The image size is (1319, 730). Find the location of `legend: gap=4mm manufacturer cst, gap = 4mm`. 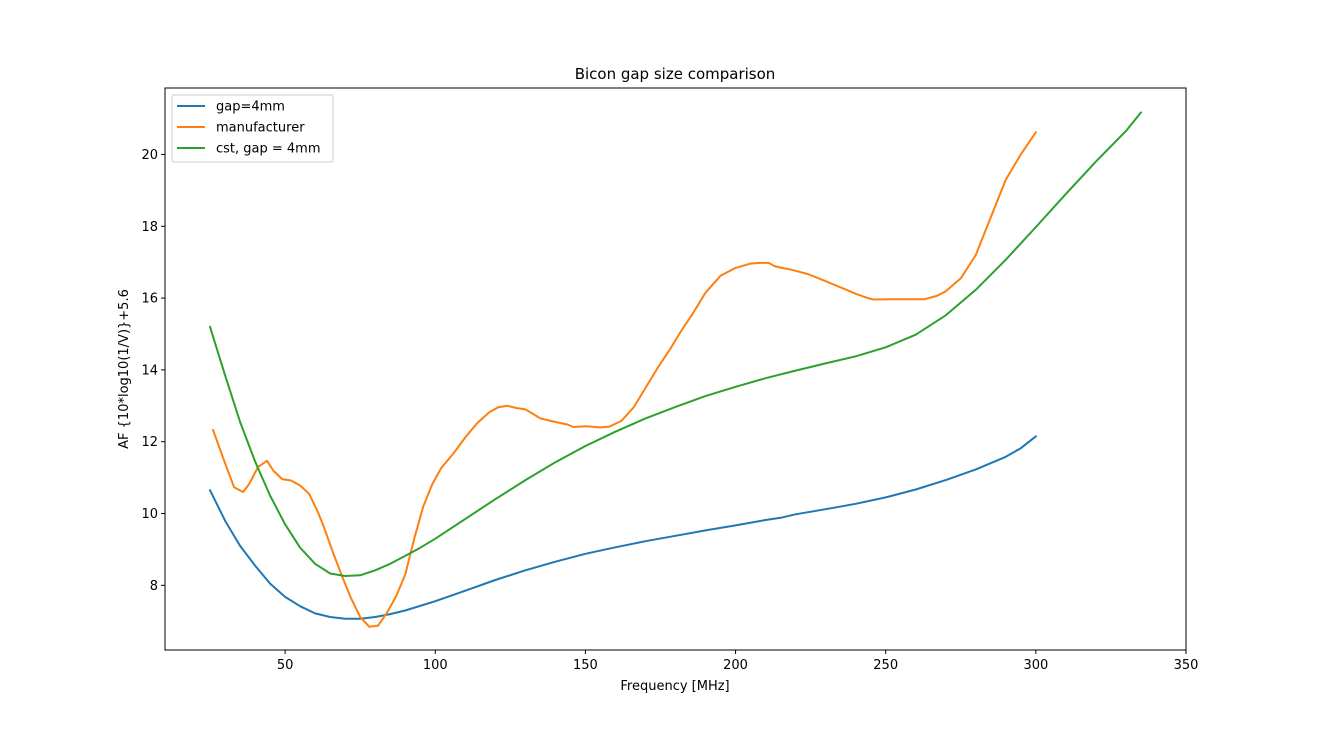

legend: gap=4mm manufacturer cst, gap = 4mm is located at coordinates (252, 128).